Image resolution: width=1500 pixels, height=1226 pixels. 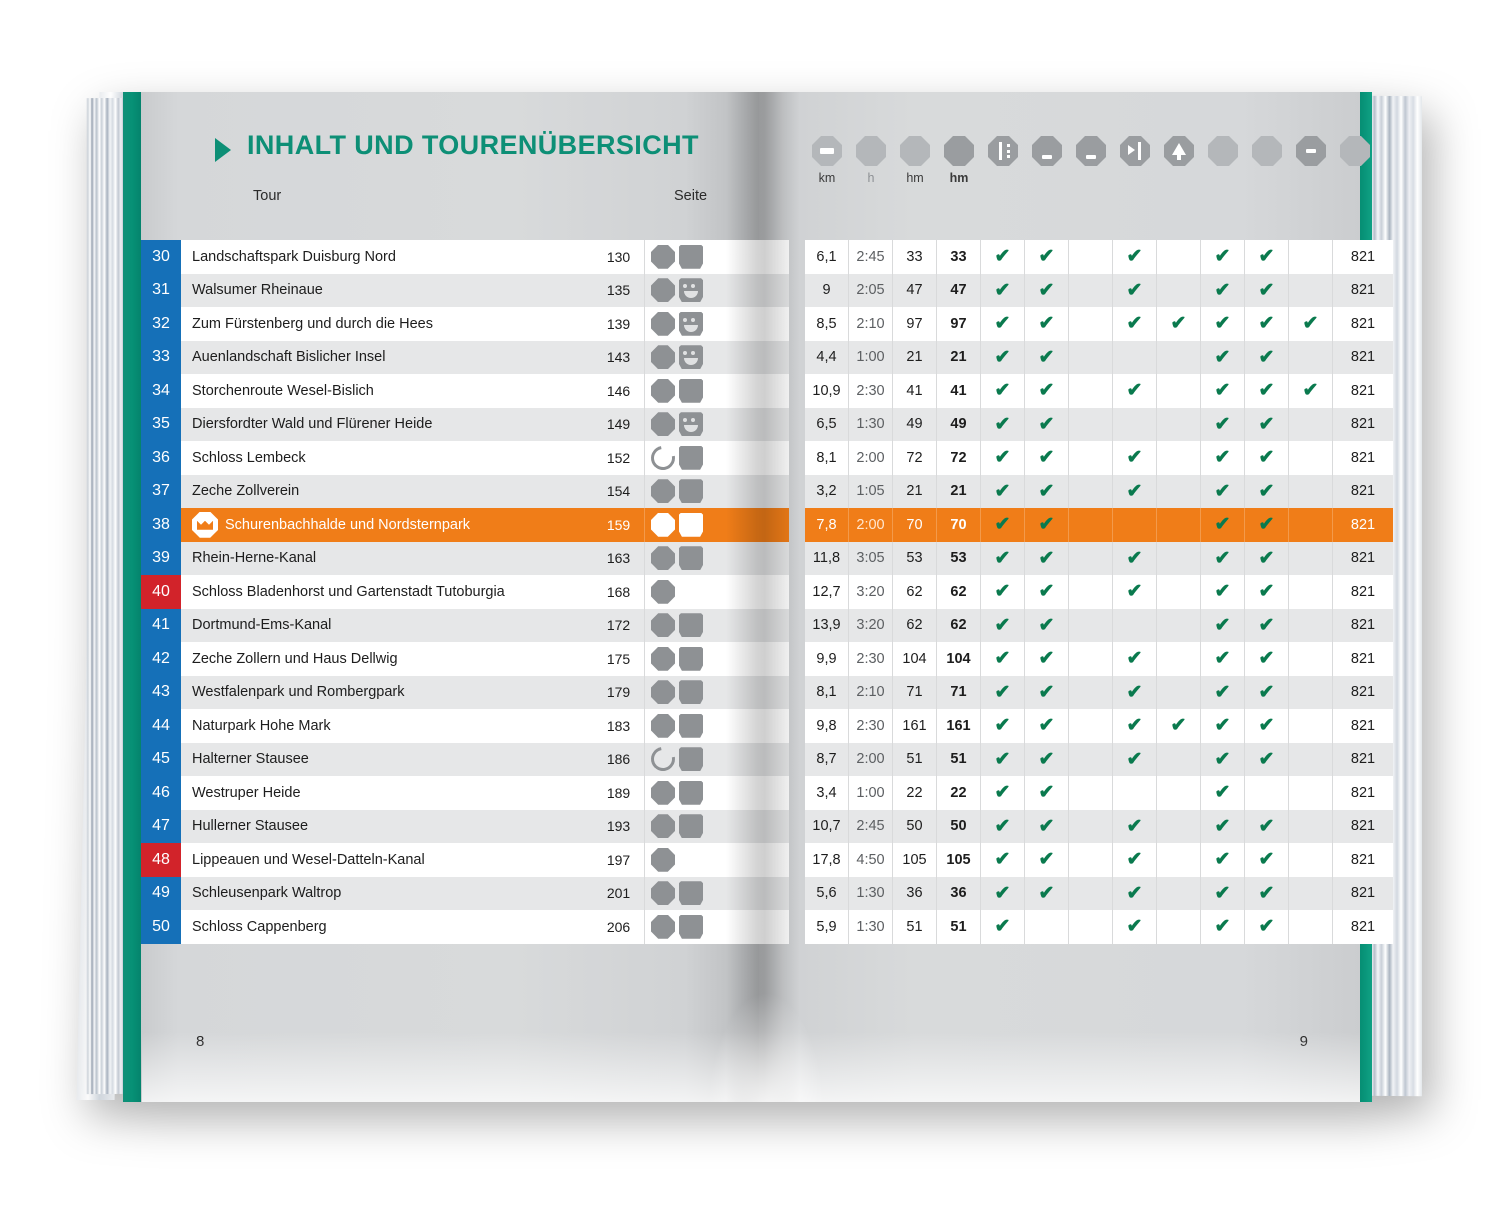 I want to click on table-row: 42 Zeche Zollern und Haus Dellwig 175, so click(x=465, y=659).